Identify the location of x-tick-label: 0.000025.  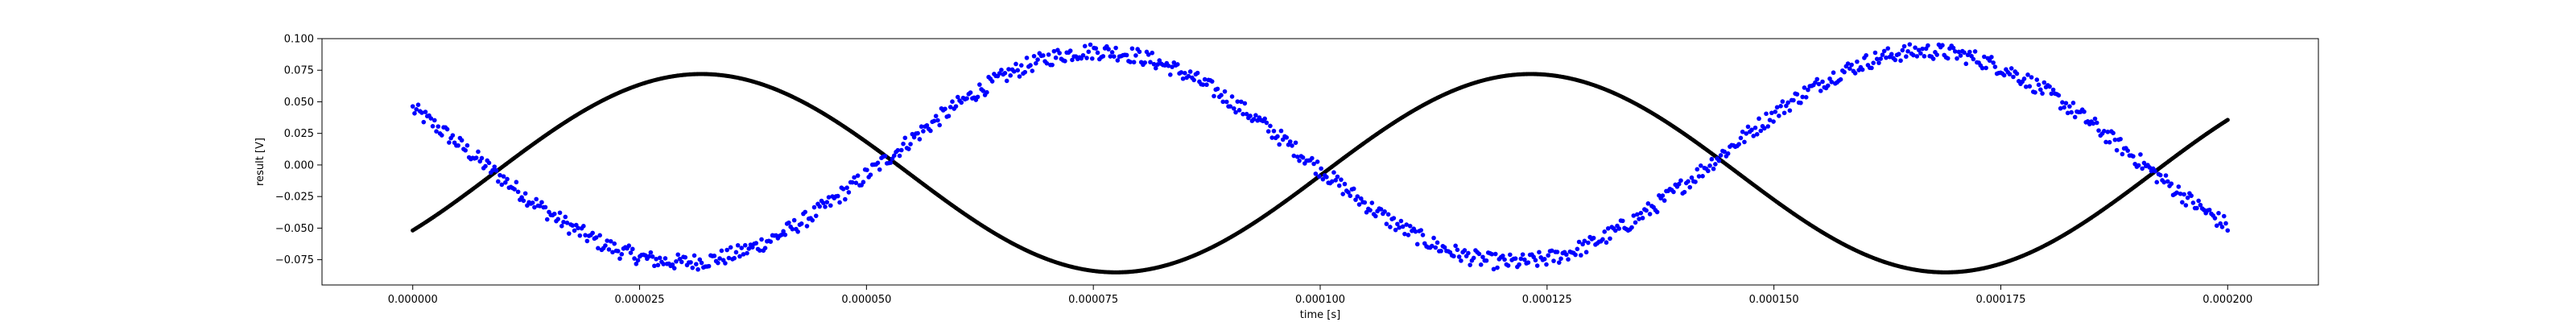
(640, 300).